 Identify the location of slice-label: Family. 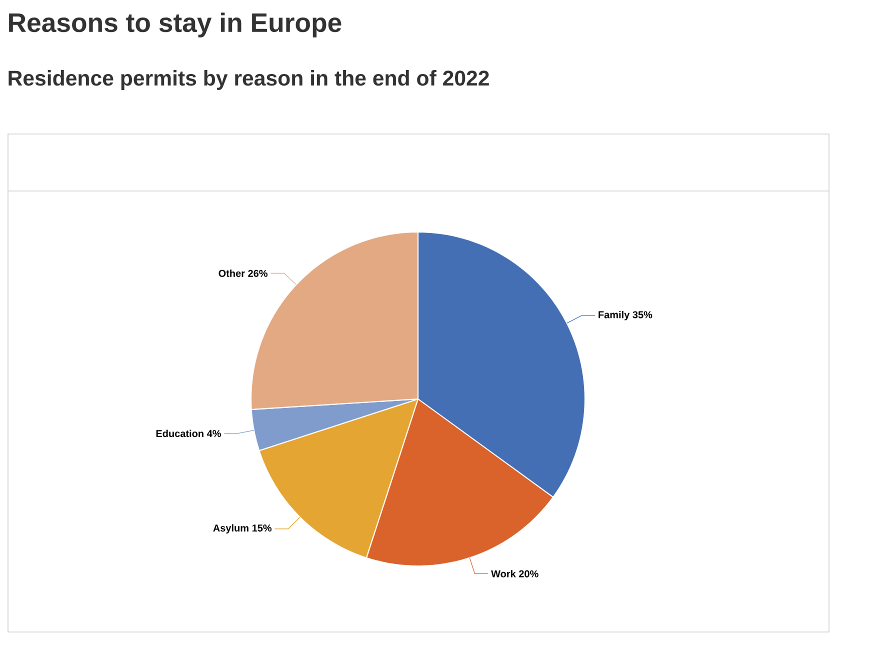
(614, 315).